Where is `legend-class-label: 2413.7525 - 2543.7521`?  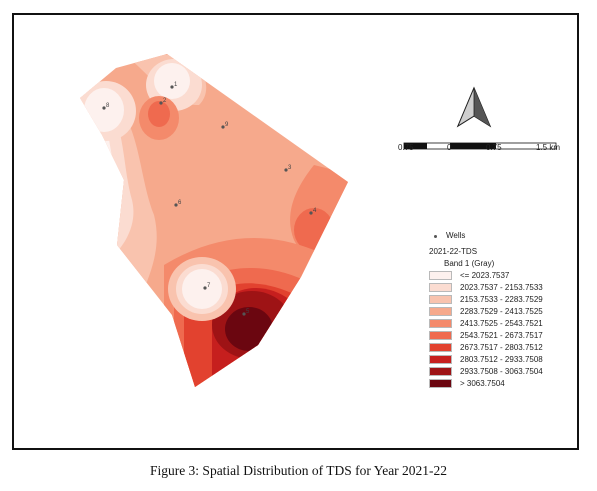
legend-class-label: 2413.7525 - 2543.7521 is located at coordinates (501, 323).